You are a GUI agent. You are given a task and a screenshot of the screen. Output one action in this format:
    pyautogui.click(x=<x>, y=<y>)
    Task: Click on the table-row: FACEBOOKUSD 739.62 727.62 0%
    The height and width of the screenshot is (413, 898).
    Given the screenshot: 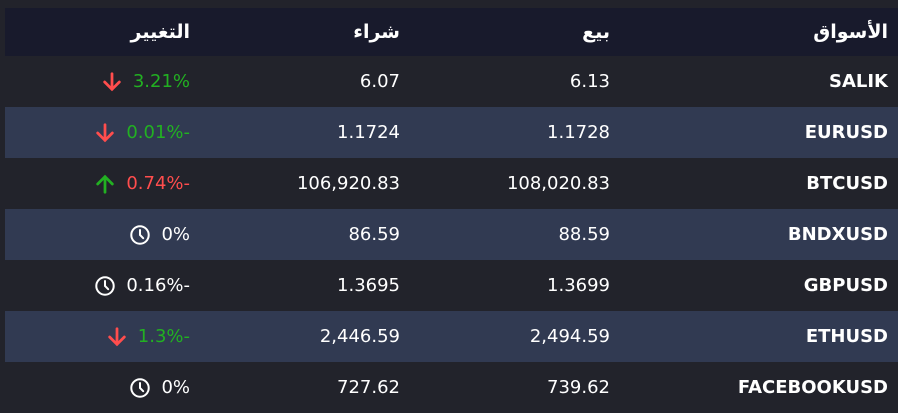 What is the action you would take?
    pyautogui.click(x=451, y=387)
    